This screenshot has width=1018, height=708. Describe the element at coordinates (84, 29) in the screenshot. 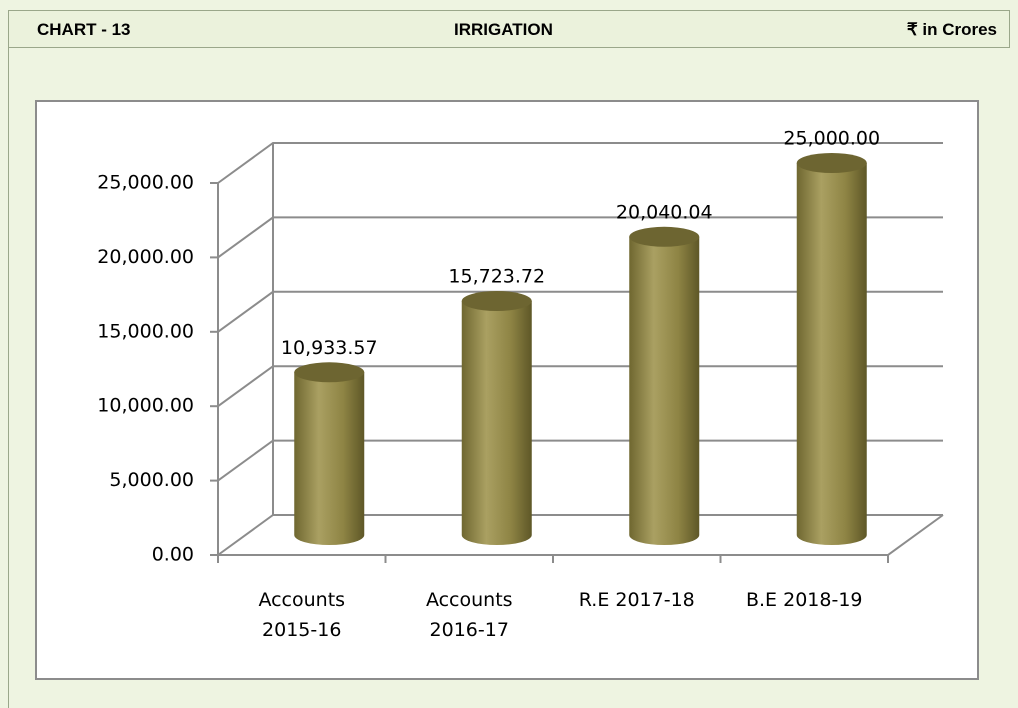

I see `chart-number: CHART - 13` at that location.